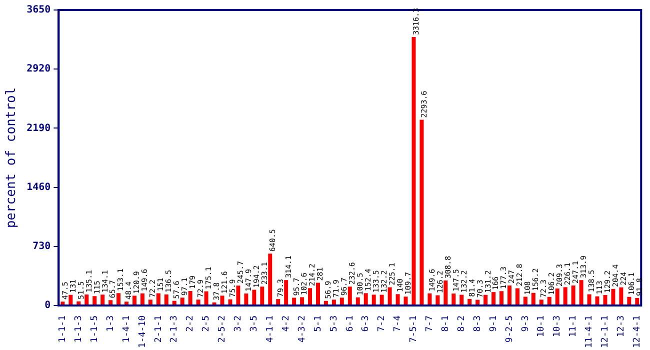  What do you see at coordinates (159, 329) in the screenshot?
I see `x-tick-label: 2-1-1` at bounding box center [159, 329].